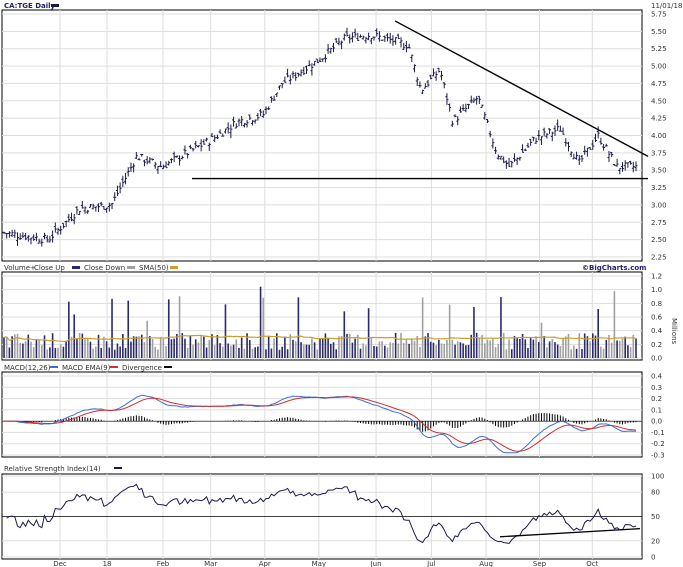 The height and width of the screenshot is (567, 683). Describe the element at coordinates (320, 322) in the screenshot. I see `volume-bars` at that location.